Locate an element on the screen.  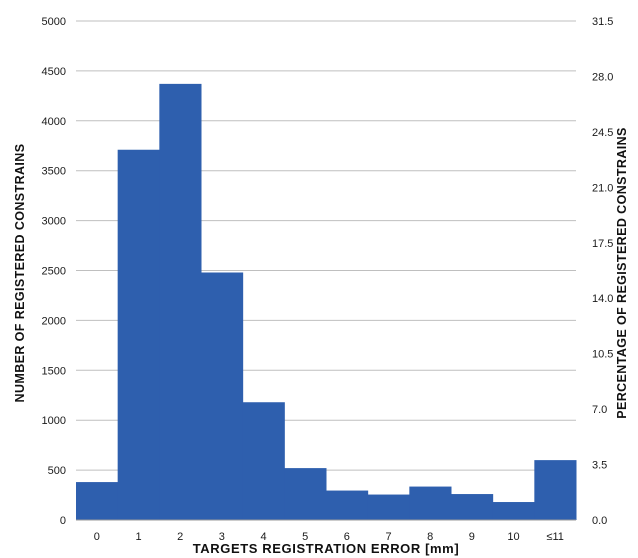
y-tick-label: 1000 is located at coordinates (54, 421).